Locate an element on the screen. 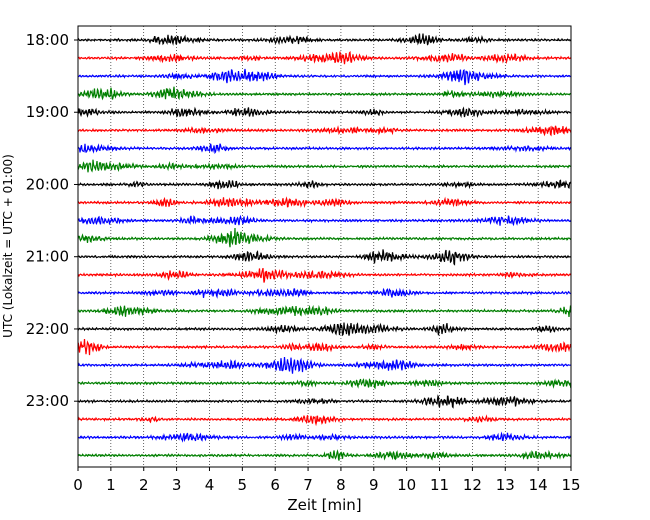 This screenshot has height=520, width=650. trace-22:30 is located at coordinates (324, 365).